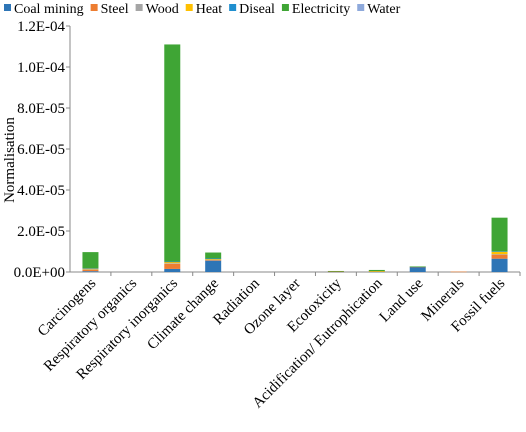 The width and height of the screenshot is (526, 432). Describe the element at coordinates (10, 160) in the screenshot. I see `y-axis-title: Normalisation` at that location.